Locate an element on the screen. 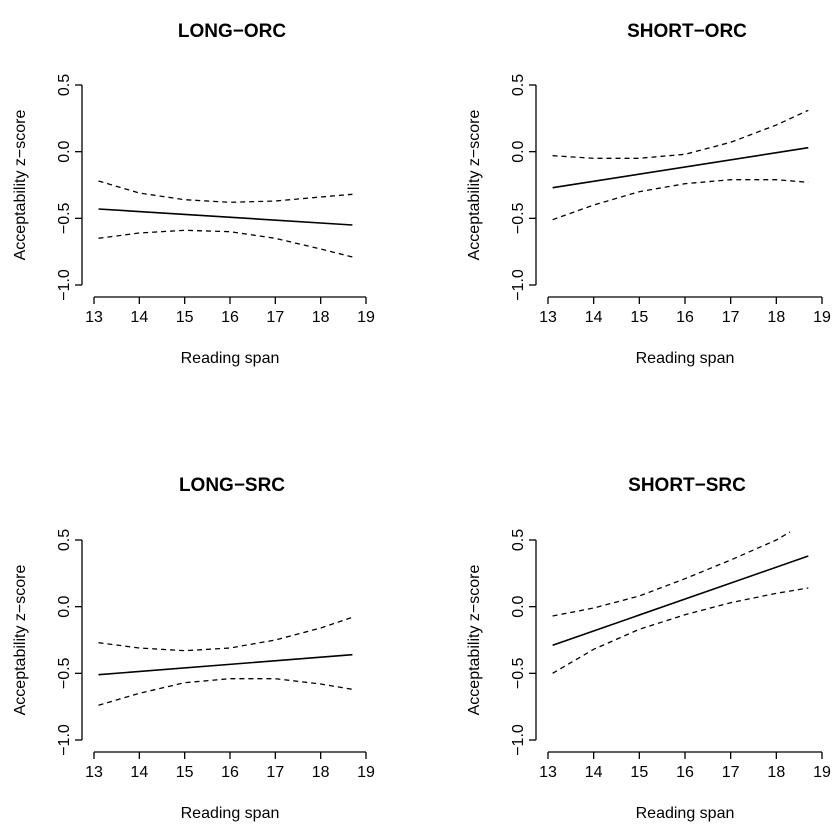 This screenshot has width=839, height=828. panel-title: SHORT−ORC is located at coordinates (687, 31).